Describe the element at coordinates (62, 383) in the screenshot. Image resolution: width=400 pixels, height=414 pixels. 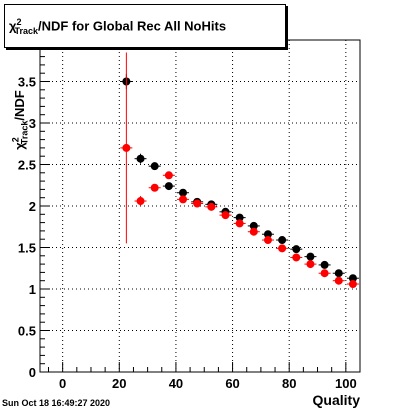
I see `x-tick-label: 0` at that location.